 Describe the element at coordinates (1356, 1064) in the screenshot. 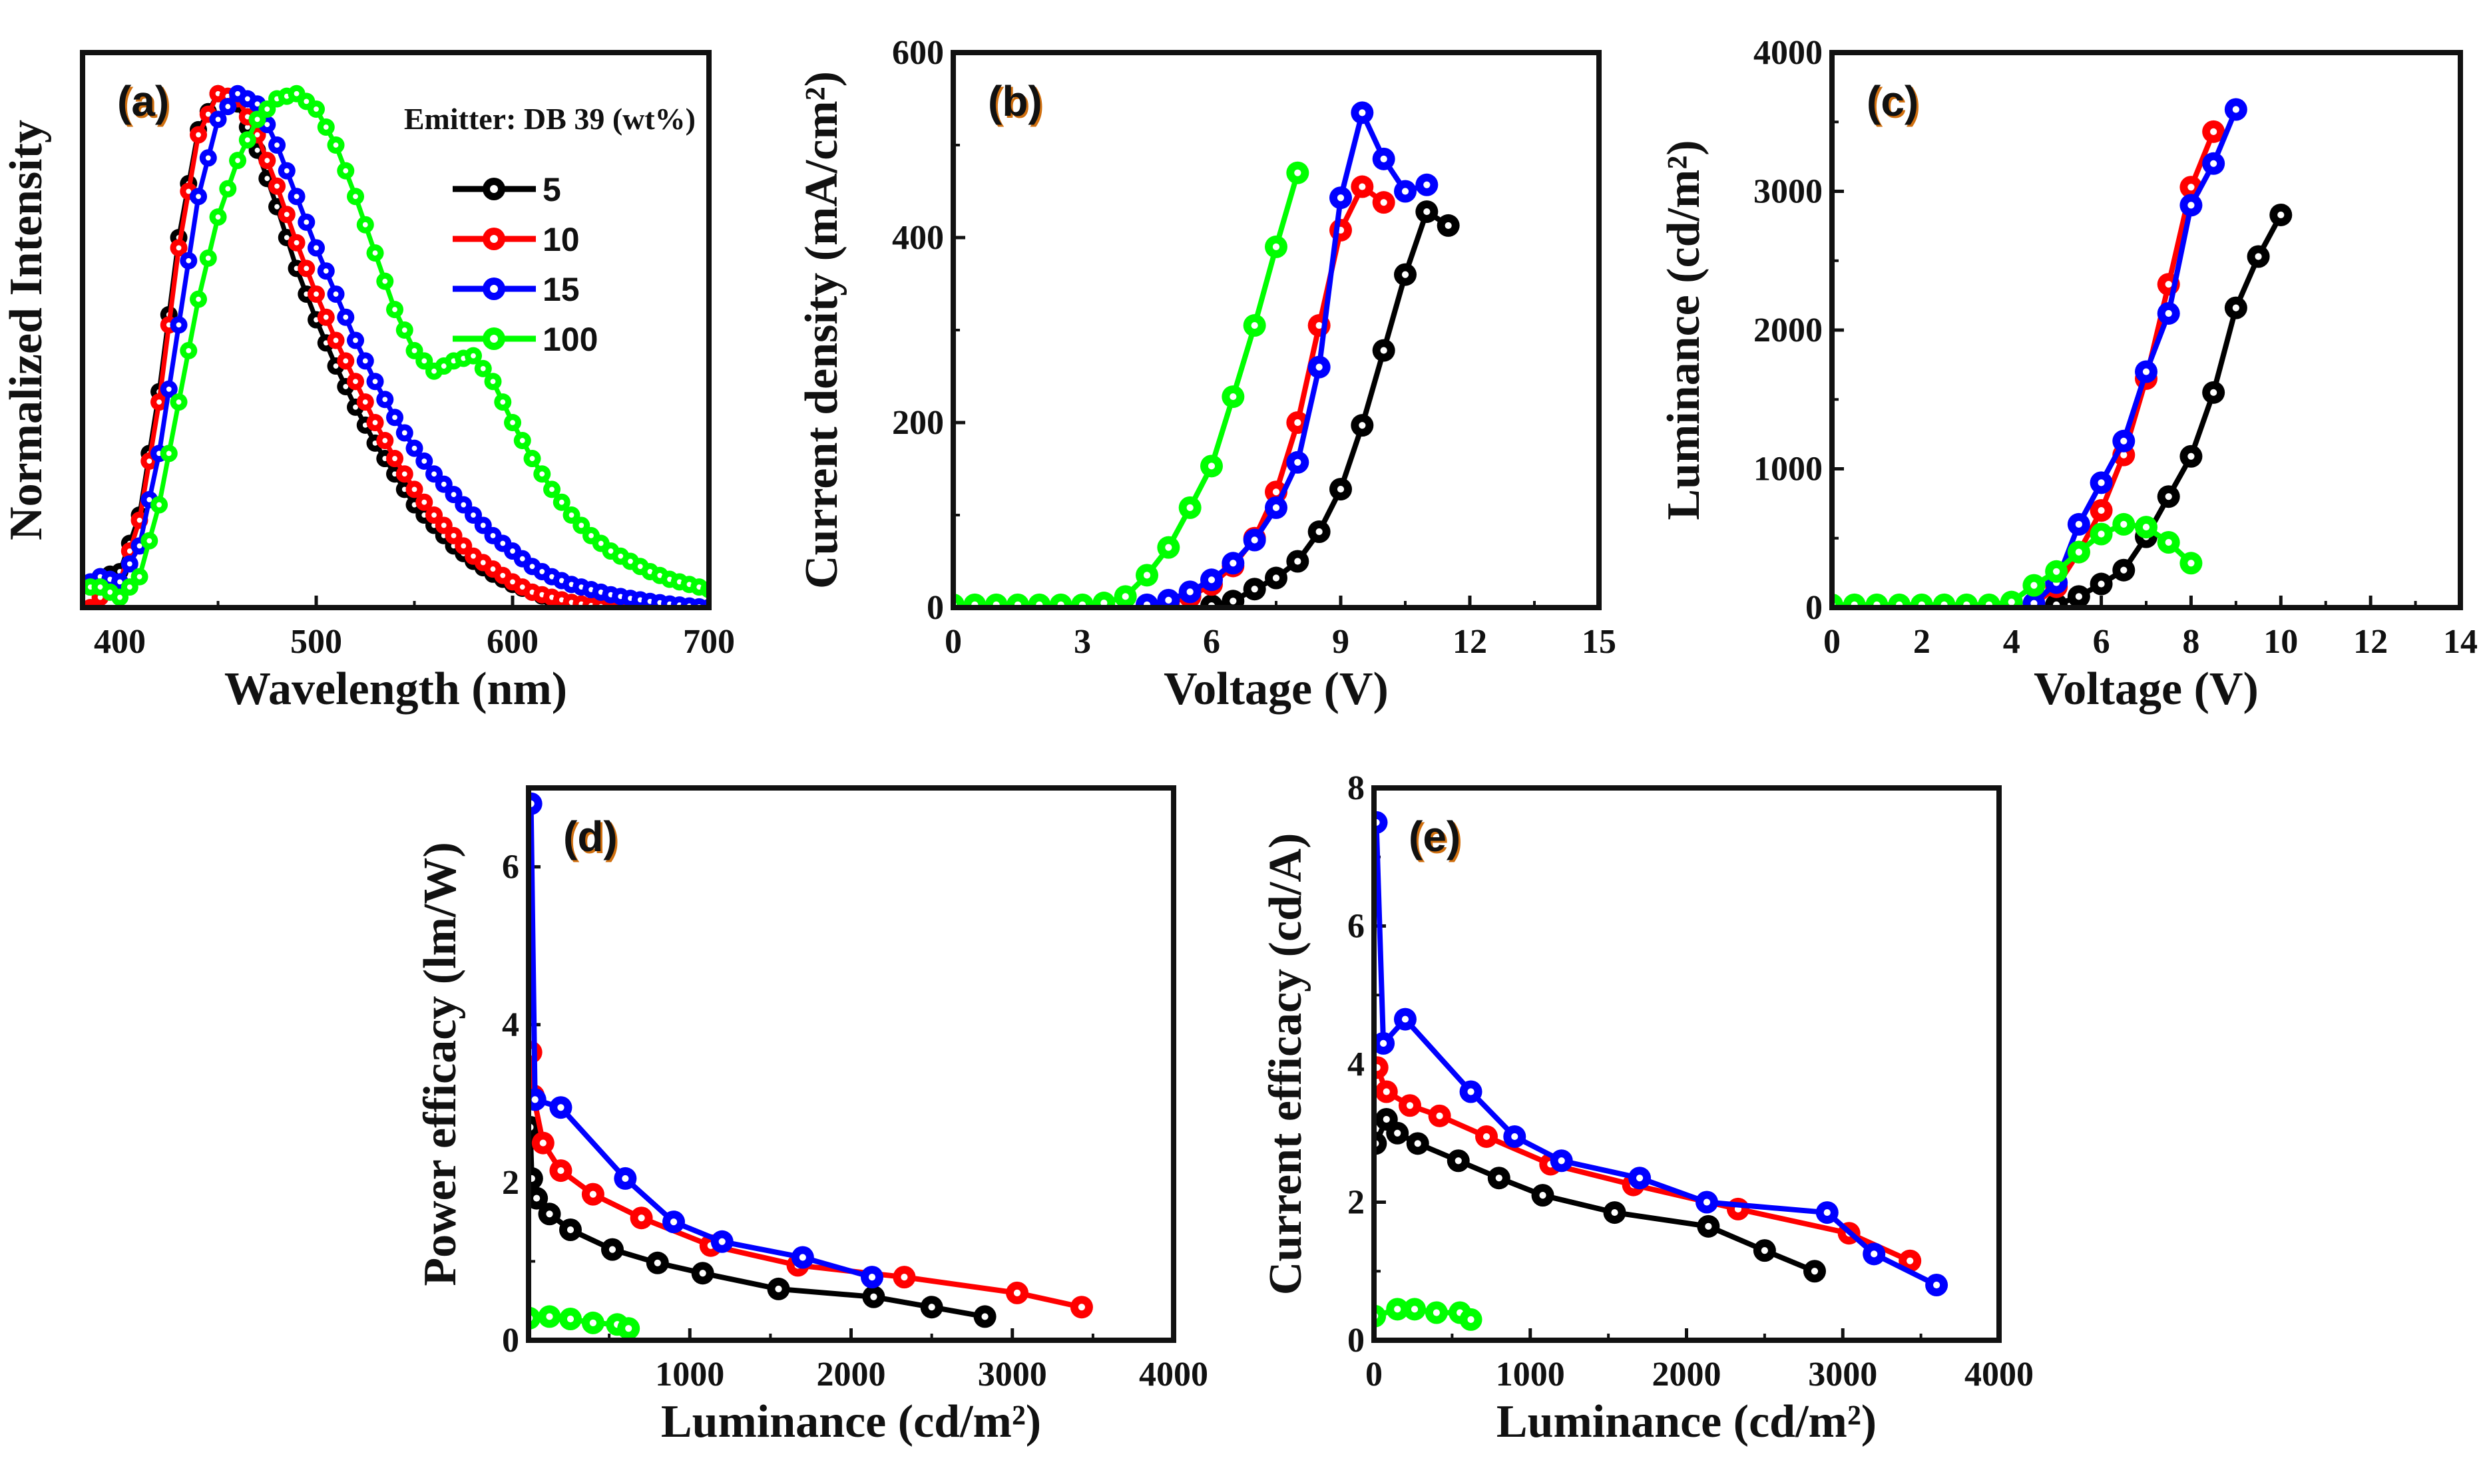

I see `y-tick-label: 4` at that location.